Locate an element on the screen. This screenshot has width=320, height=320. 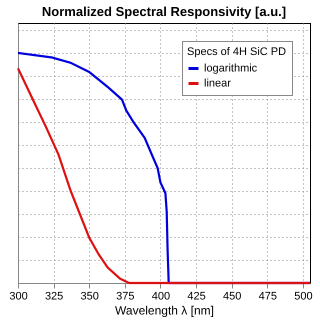
x-tick-label: 375 is located at coordinates (125, 296).